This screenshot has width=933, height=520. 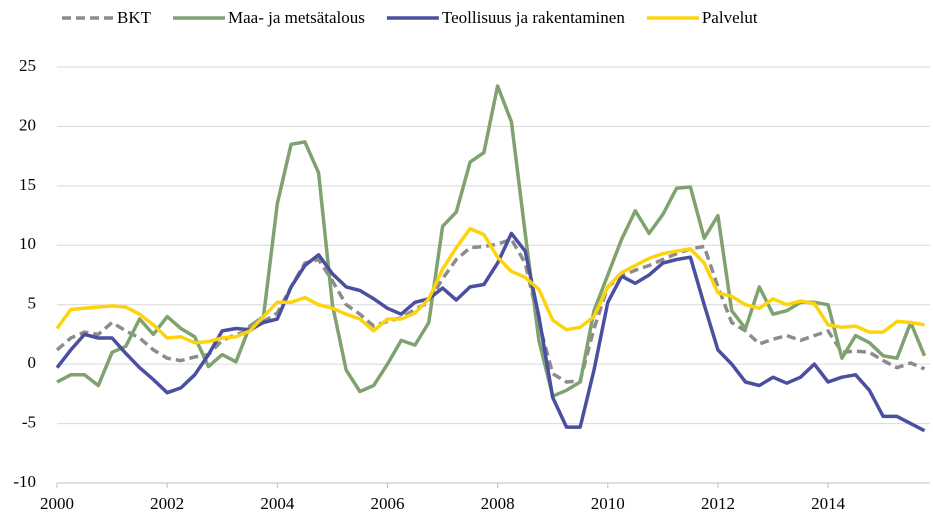 I want to click on y-tick-label: 25, so click(x=27, y=65).